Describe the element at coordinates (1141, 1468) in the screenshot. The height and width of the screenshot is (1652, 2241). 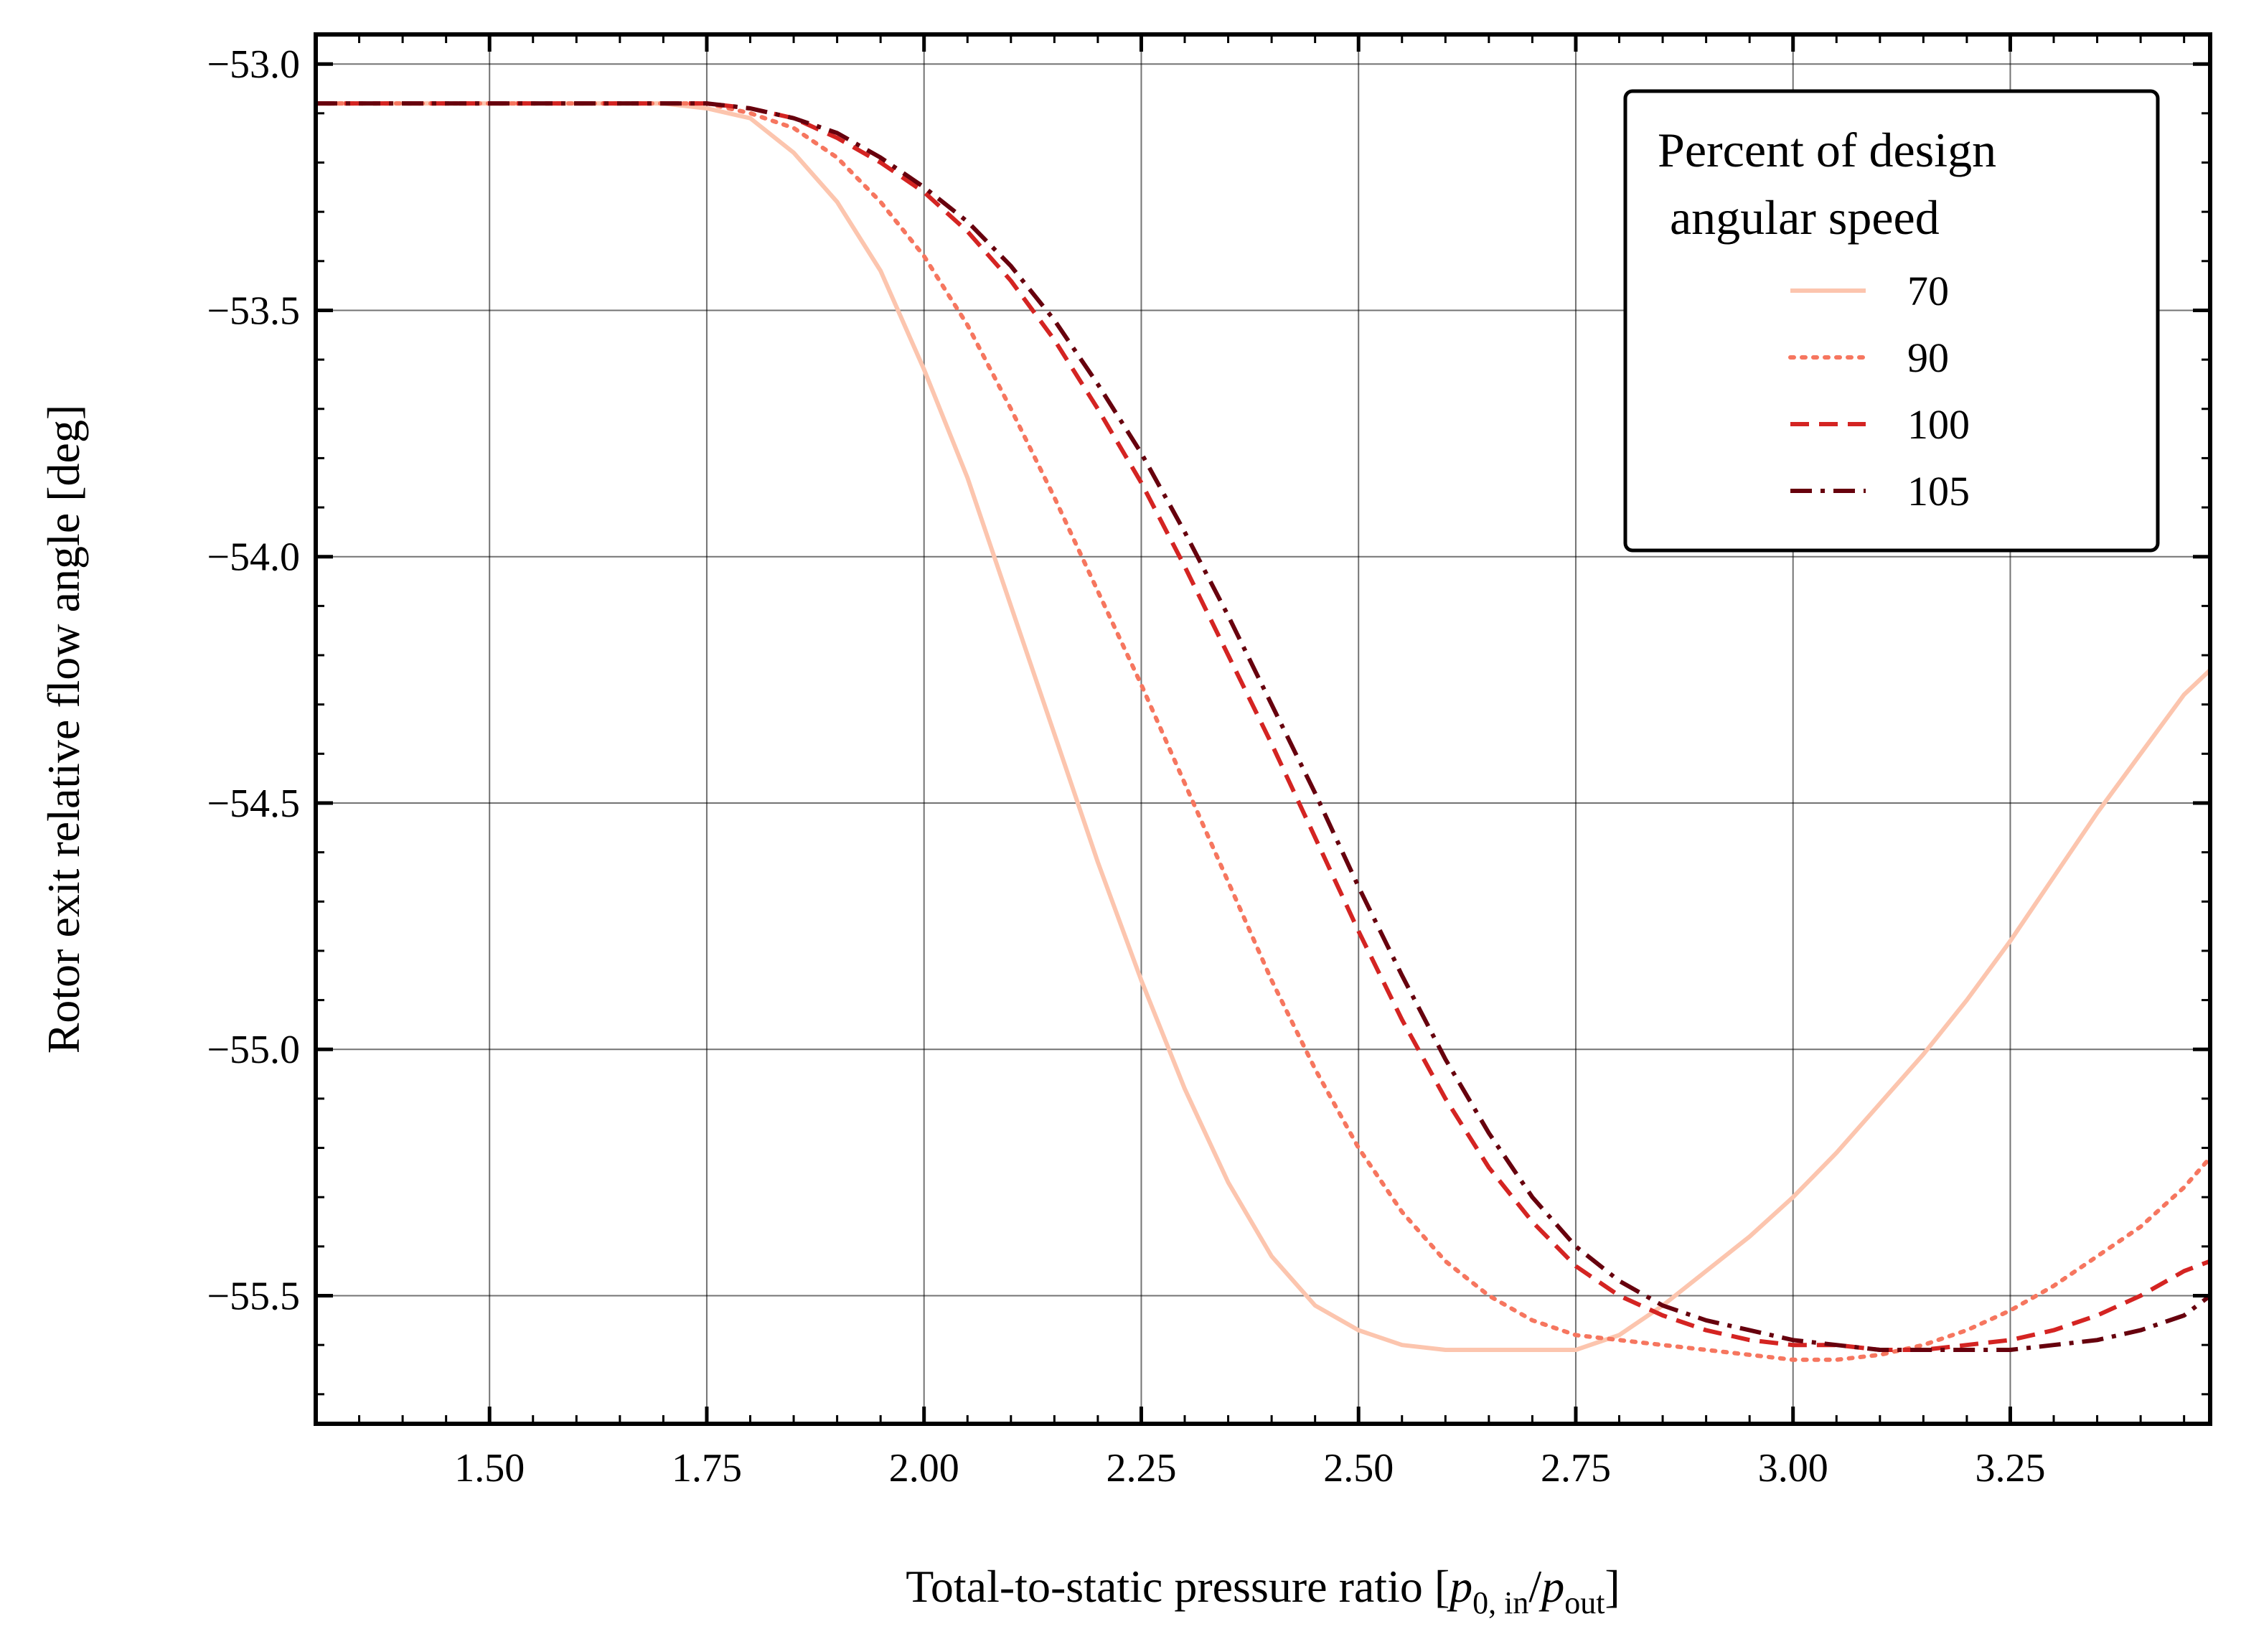
I see `x-tick-label: 2.25` at that location.